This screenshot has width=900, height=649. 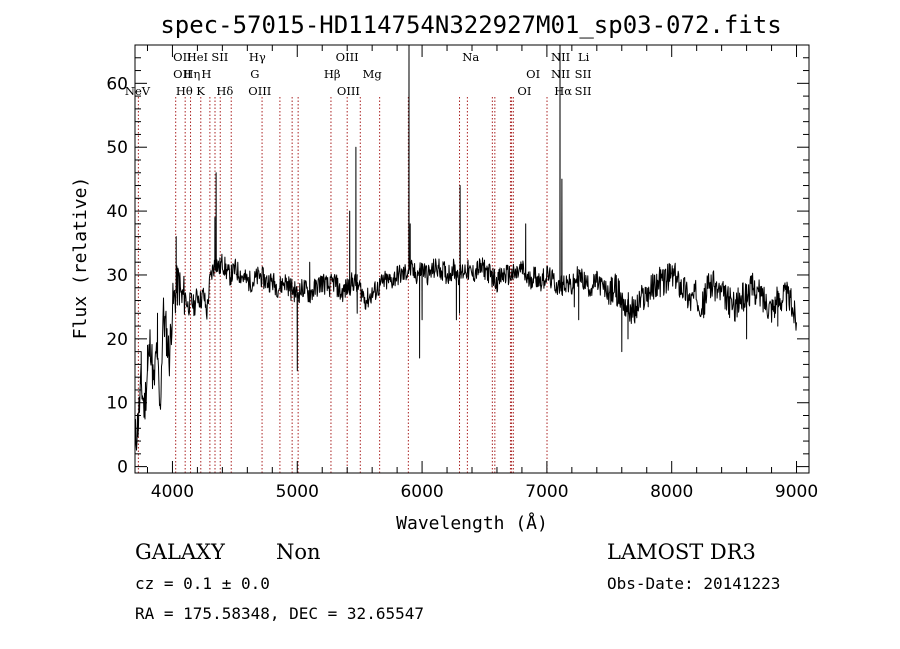 I want to click on x-tick-label: 7000, so click(x=546, y=492).